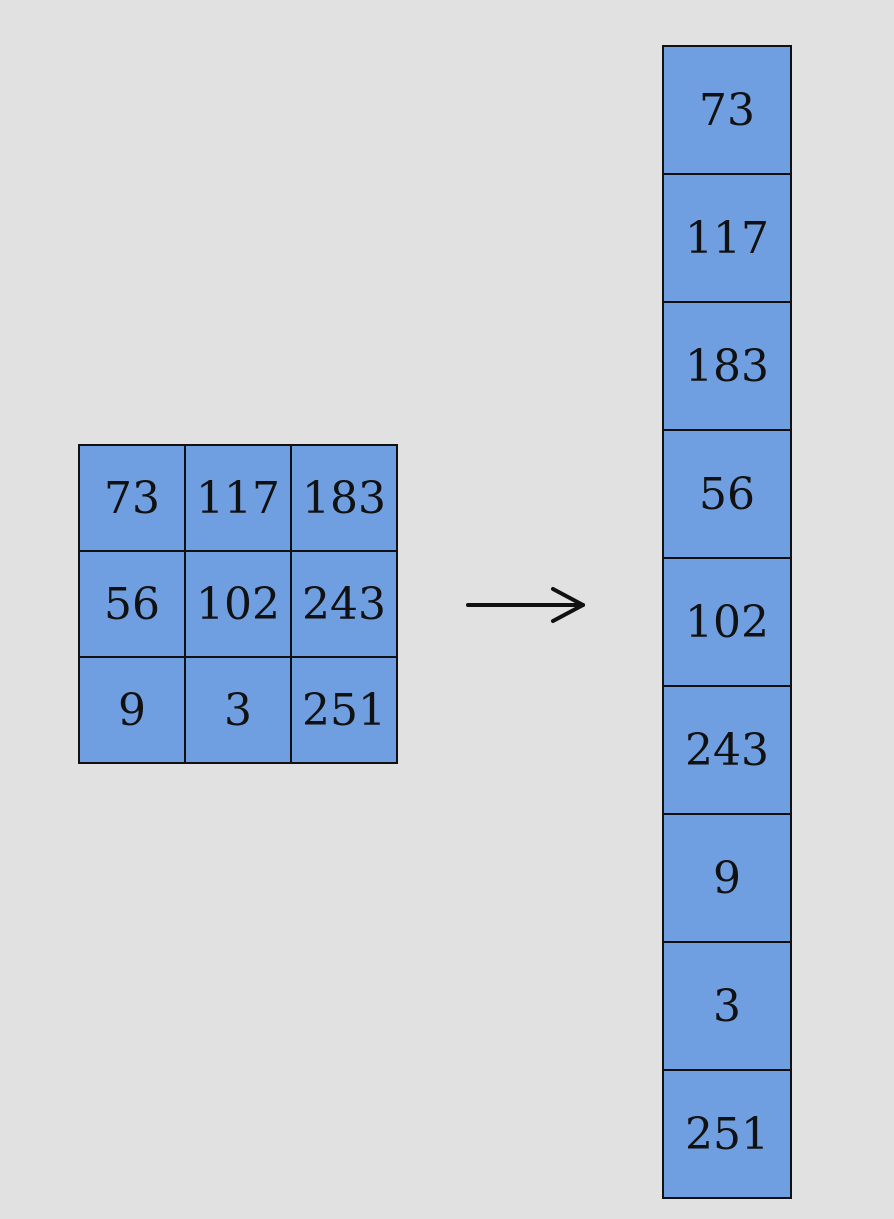  Describe the element at coordinates (727, 238) in the screenshot. I see `vector-cell: 117` at that location.